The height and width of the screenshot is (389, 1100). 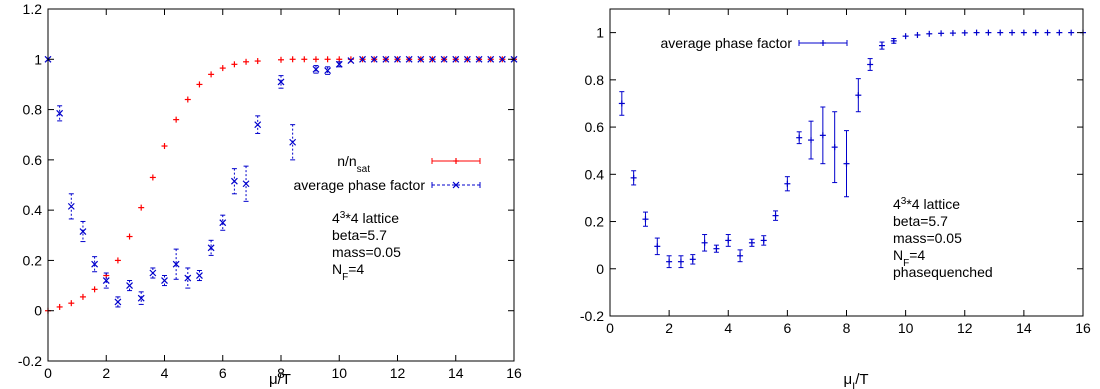 What do you see at coordinates (456, 161) in the screenshot?
I see `legend-sample-n-nsat` at bounding box center [456, 161].